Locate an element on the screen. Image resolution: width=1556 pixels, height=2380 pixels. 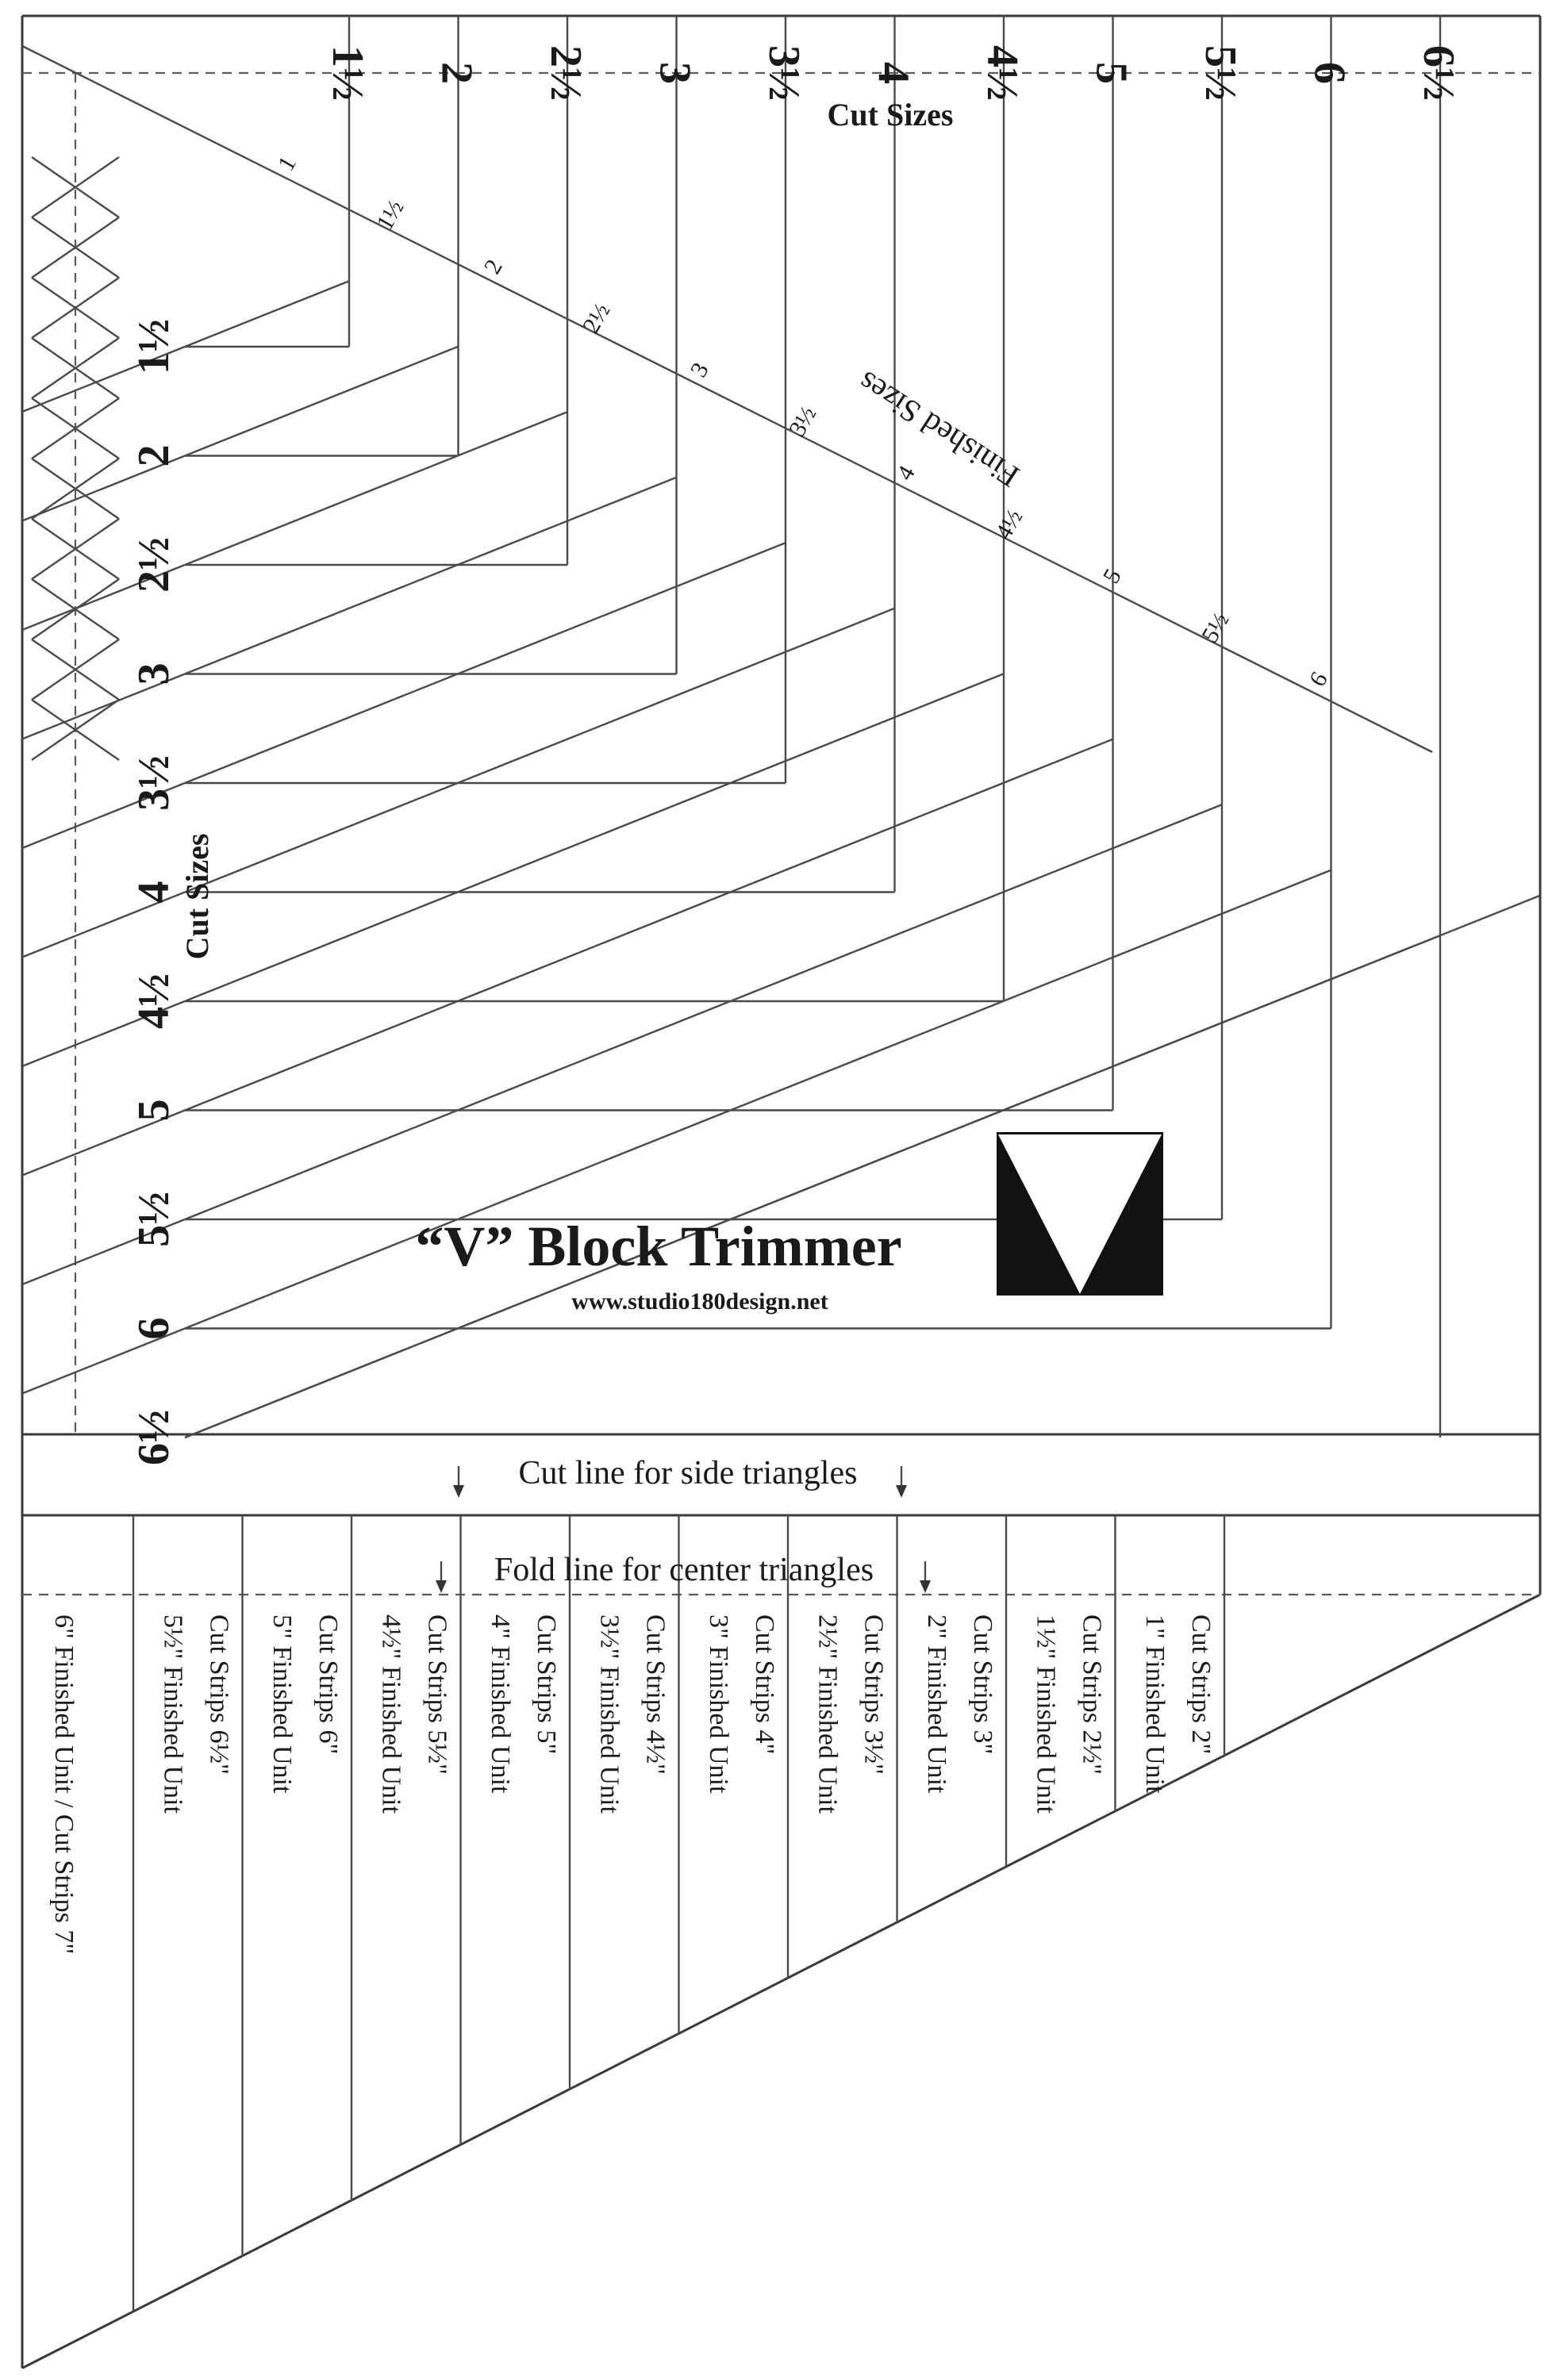
left-cut-size-label: 5 is located at coordinates (154, 1111).